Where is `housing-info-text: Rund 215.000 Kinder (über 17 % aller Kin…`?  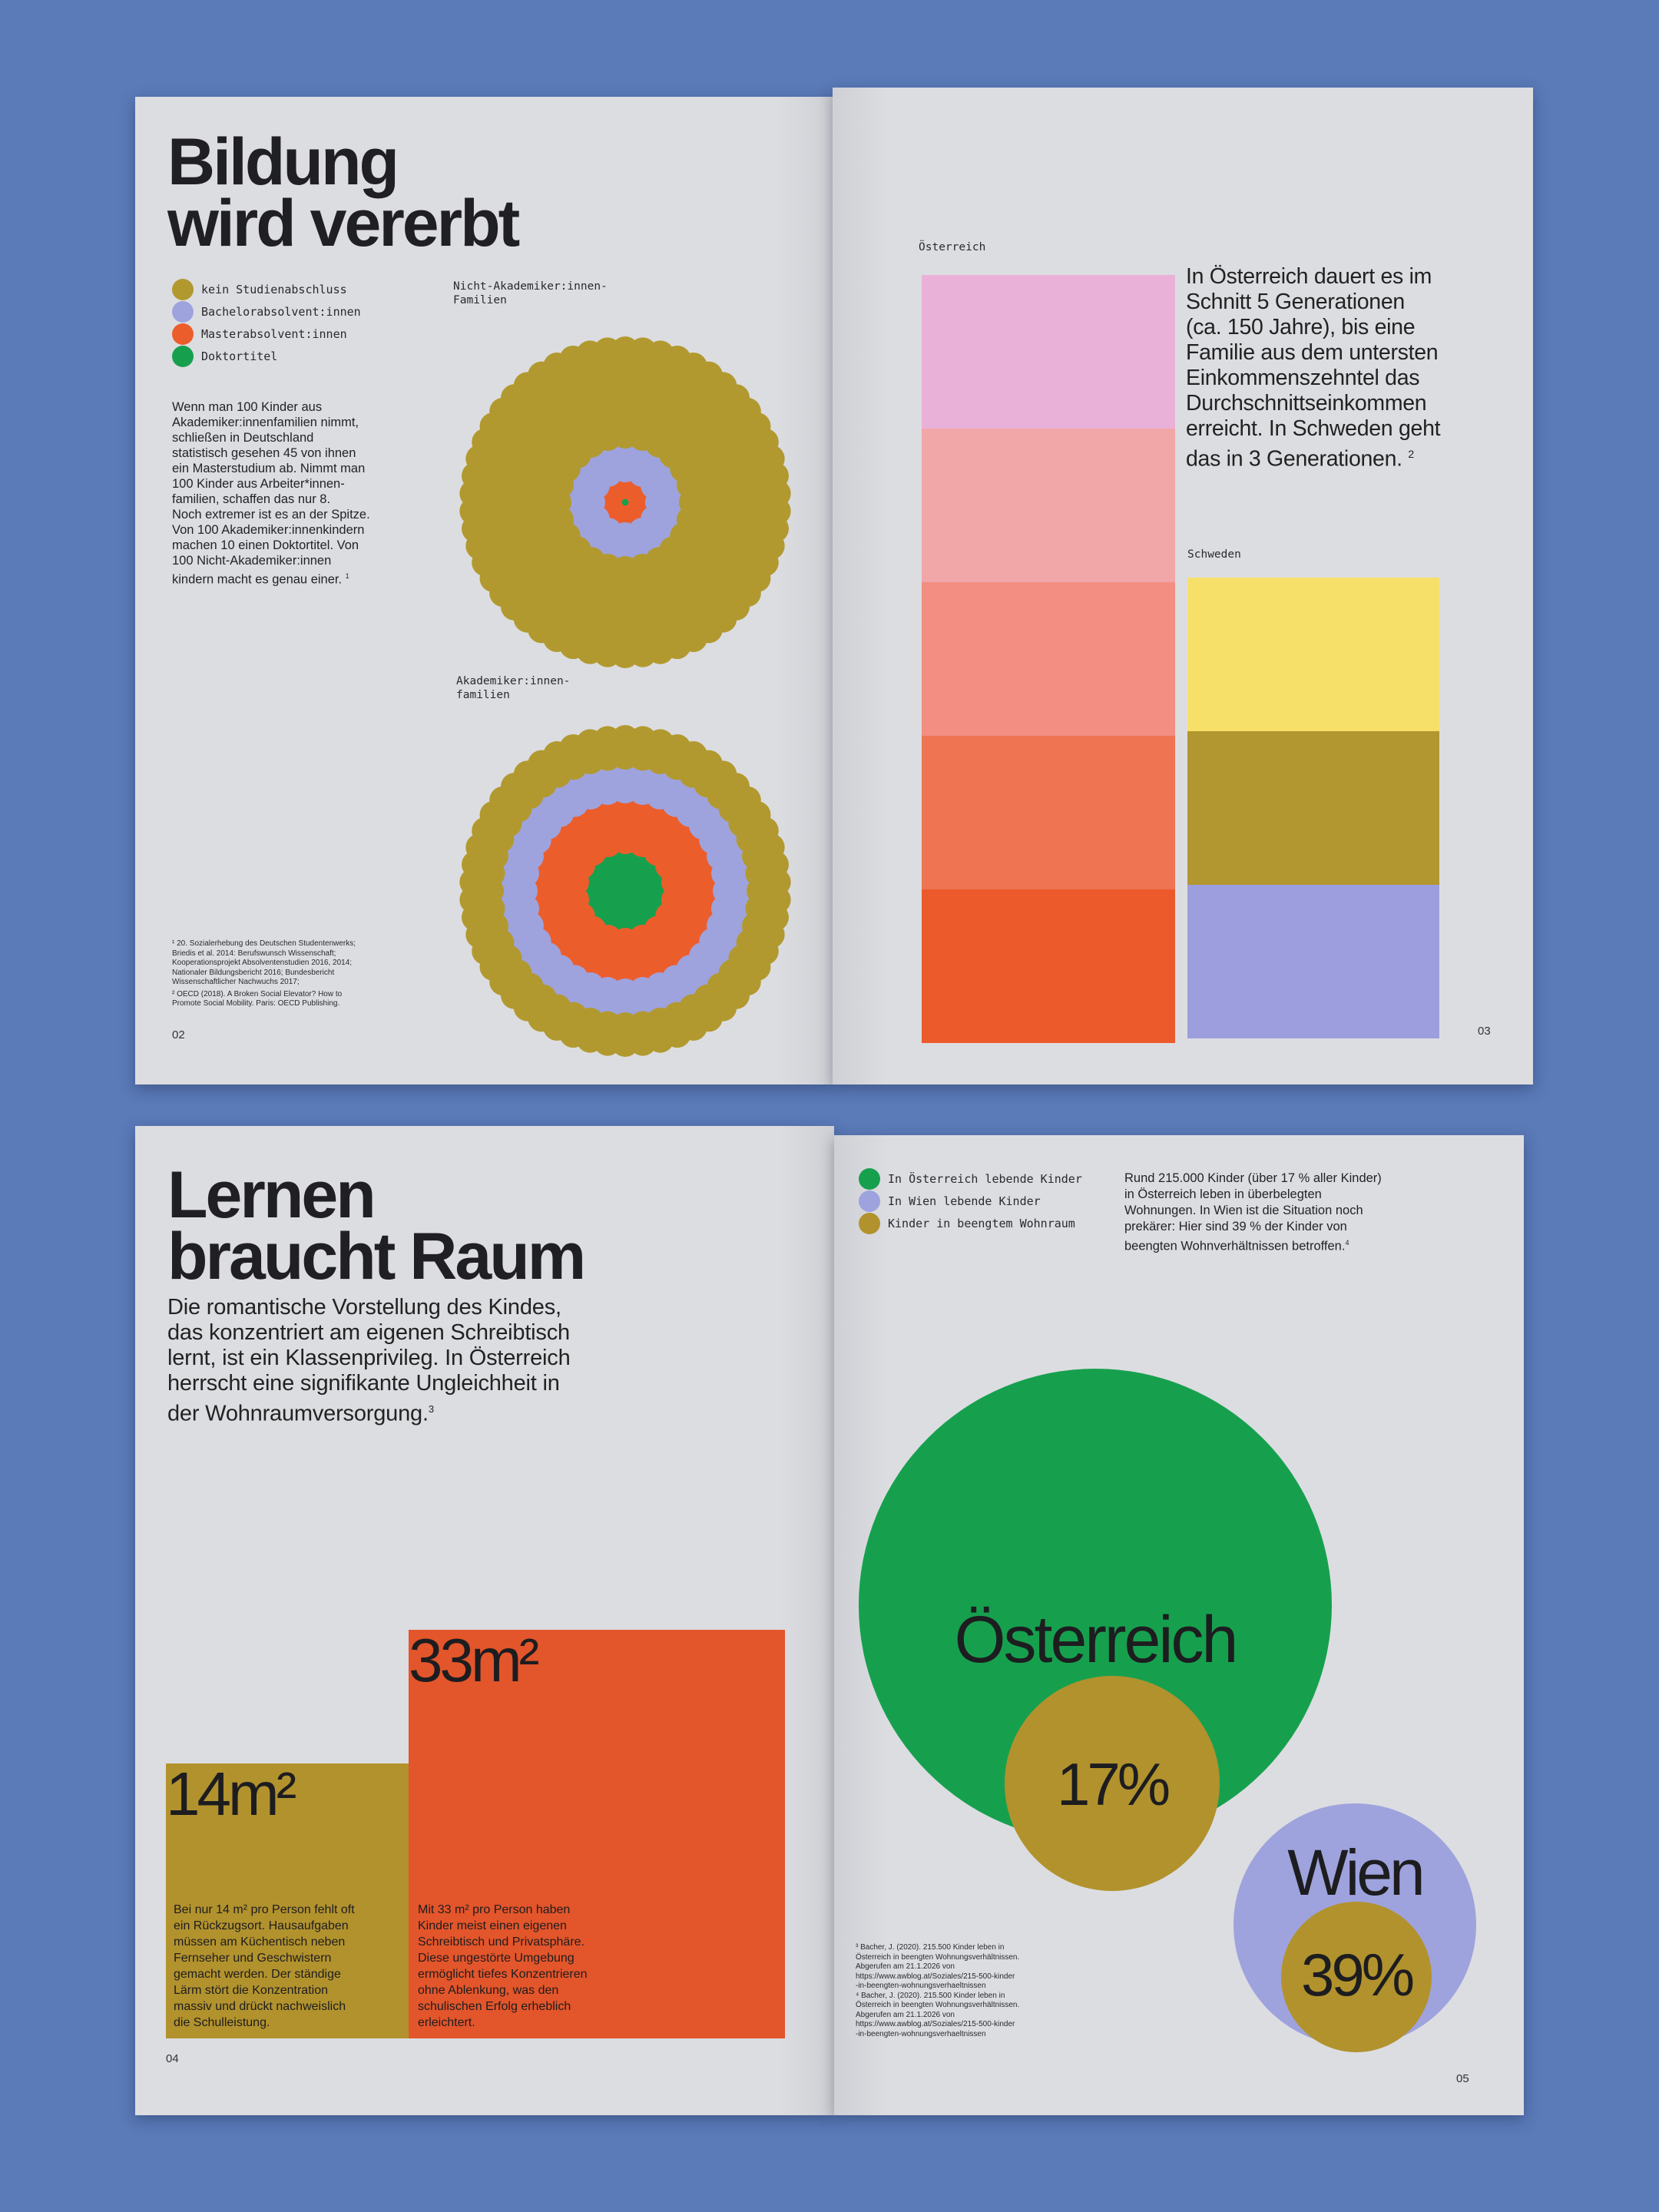
housing-info-text: Rund 215.000 Kinder (über 17 % aller Kin… is located at coordinates (1278, 1213).